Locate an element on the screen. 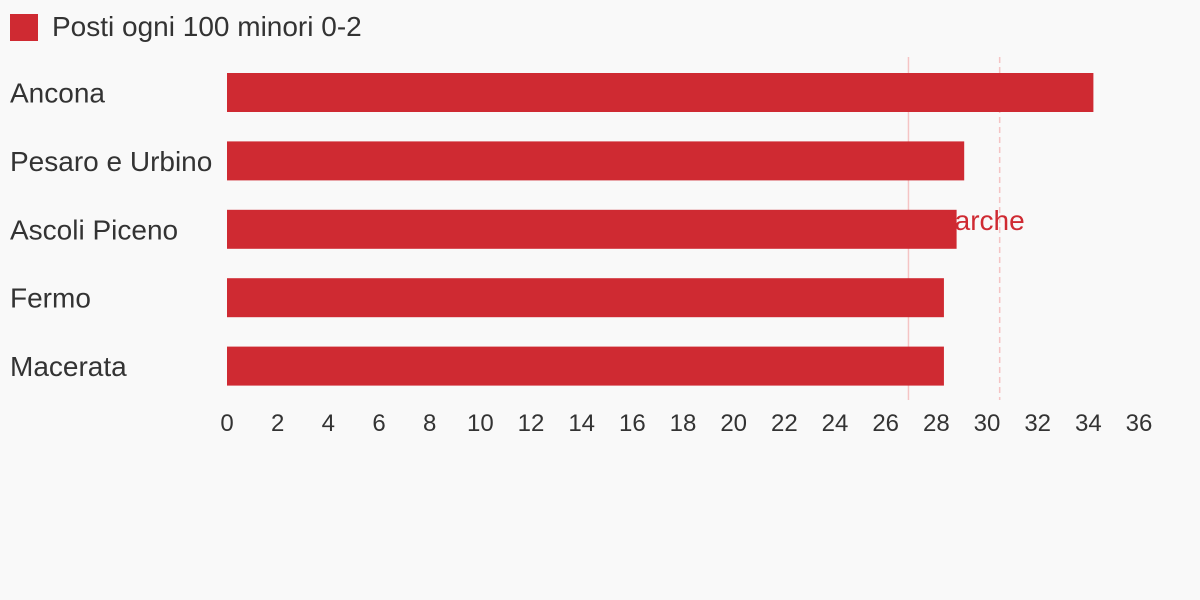 The image size is (1200, 600). legend: Posti ogni 100 minori 0-2 is located at coordinates (186, 27).